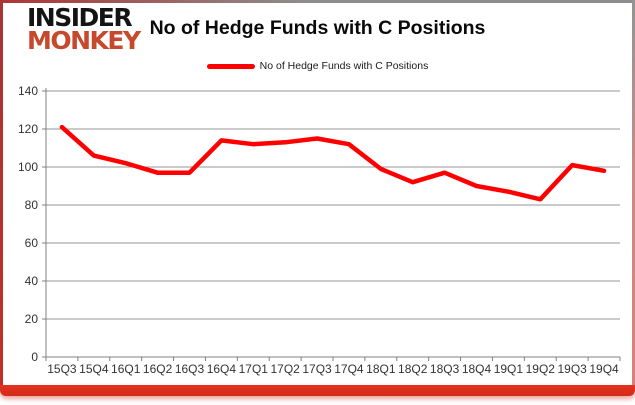 The image size is (635, 405). Describe the element at coordinates (80, 17) in the screenshot. I see `logo-line-insider: INSIDER` at that location.